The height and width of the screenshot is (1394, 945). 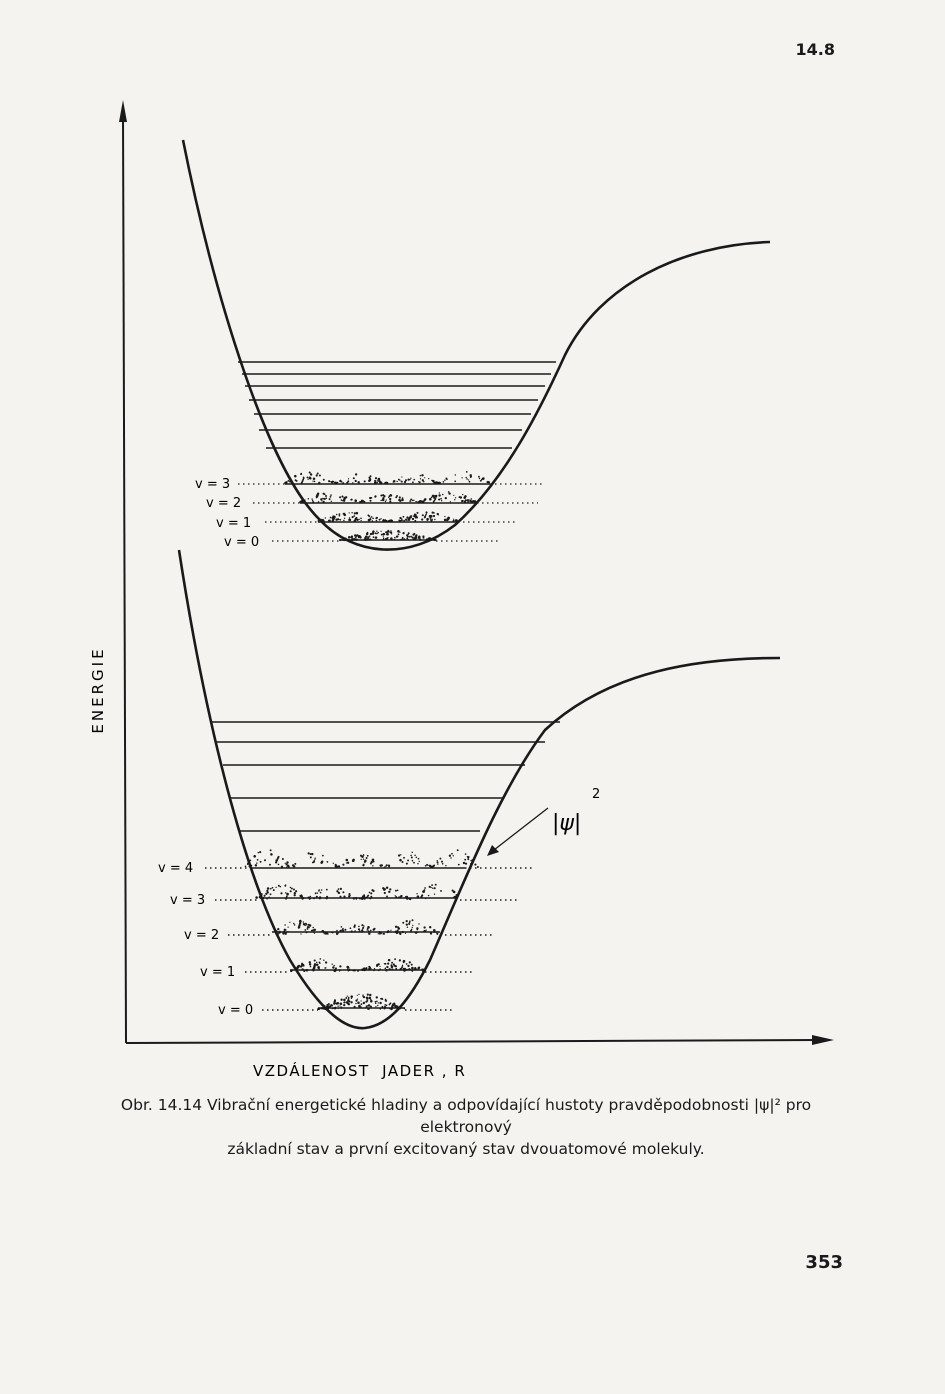 I want to click on lower-level-labels: v = 4 v = 3 v = 2 v = 1 v = 0, so click(x=205, y=939).